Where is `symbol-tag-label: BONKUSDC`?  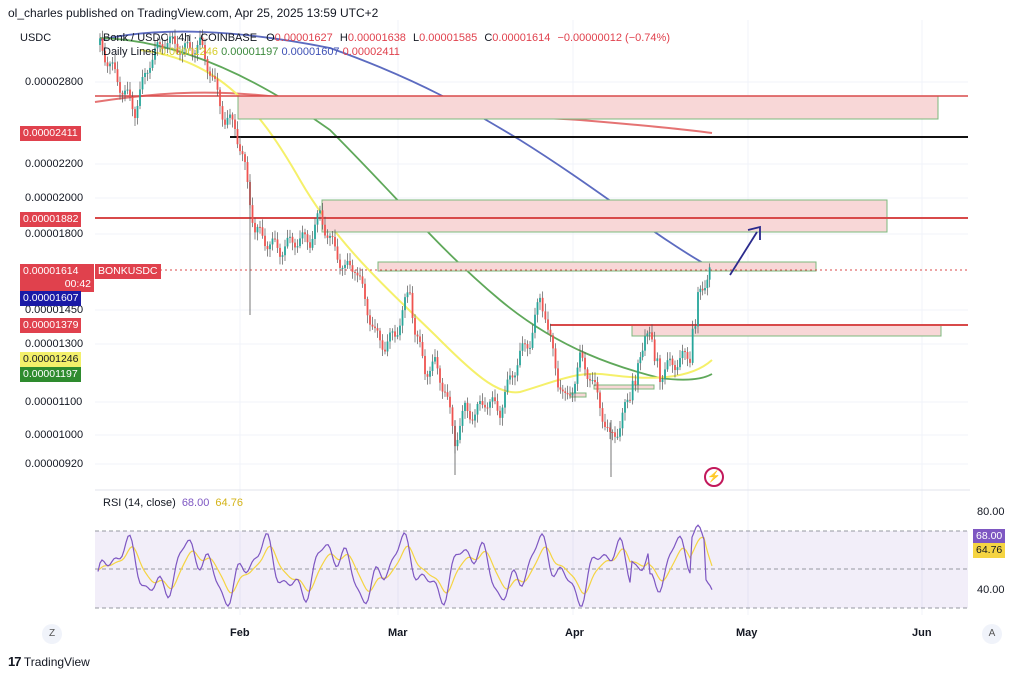
symbol-tag-label: BONKUSDC is located at coordinates (128, 271).